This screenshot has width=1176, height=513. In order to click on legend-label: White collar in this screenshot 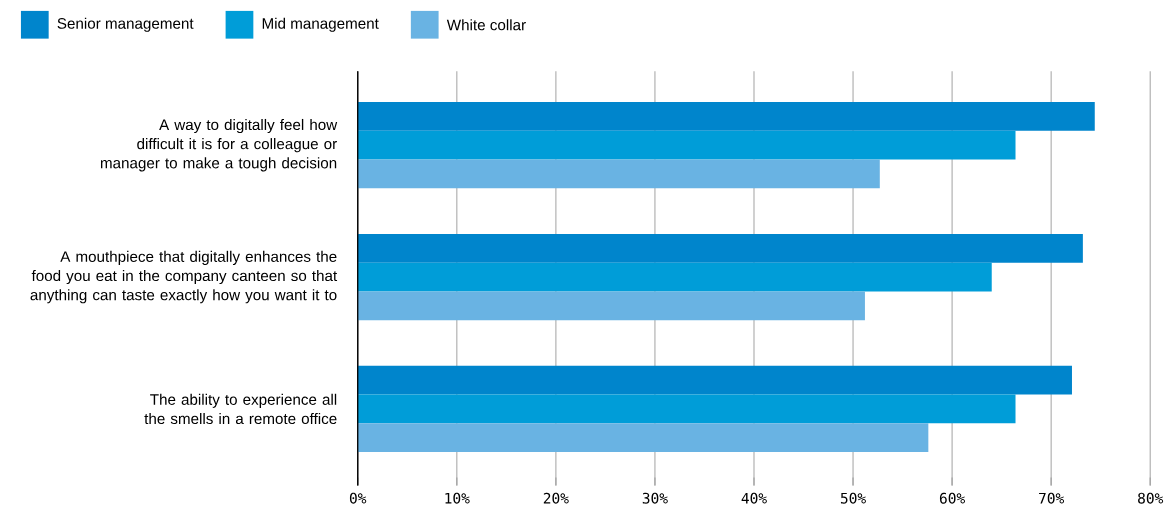, I will do `click(486, 25)`.